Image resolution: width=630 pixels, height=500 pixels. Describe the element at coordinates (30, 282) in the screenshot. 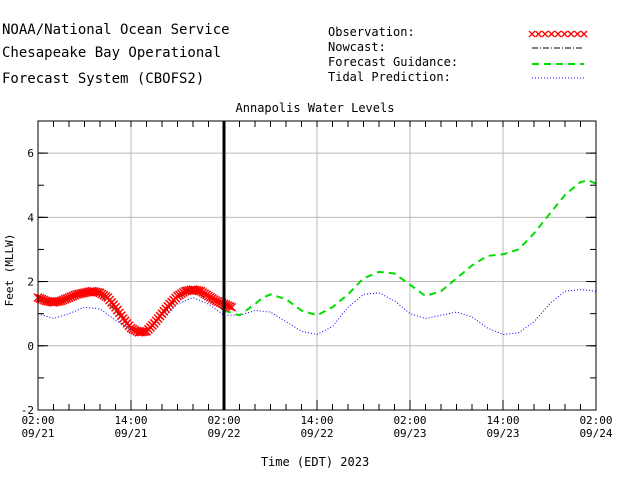

I see `y-tick-label: 2` at that location.